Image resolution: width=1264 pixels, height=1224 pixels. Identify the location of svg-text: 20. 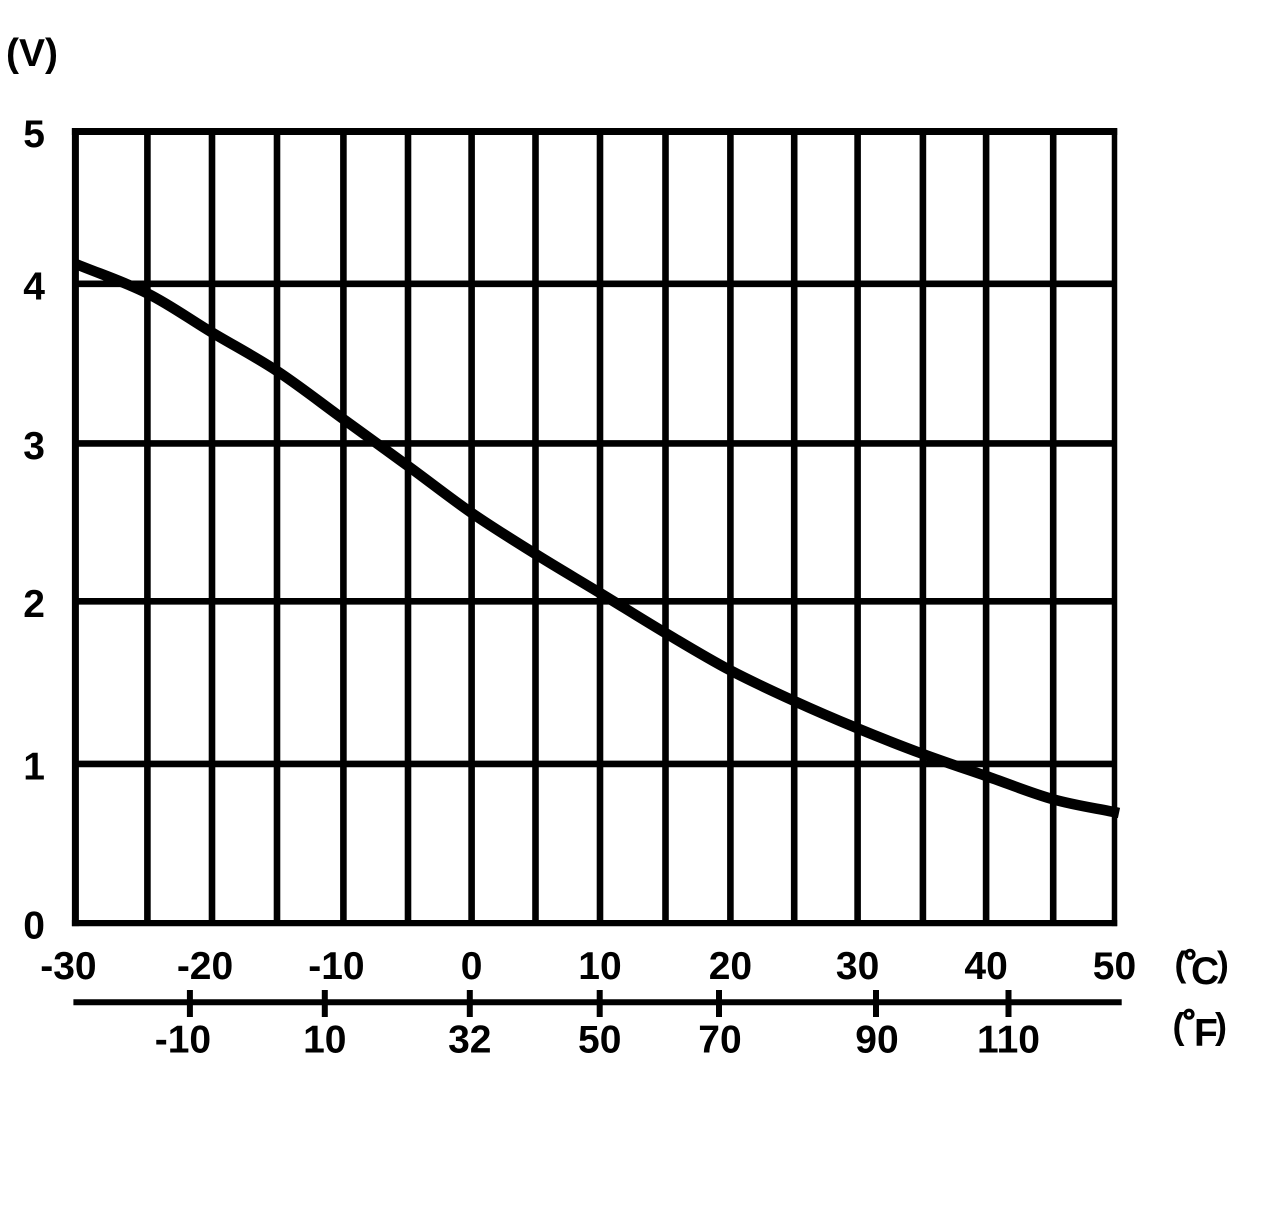
(730, 966).